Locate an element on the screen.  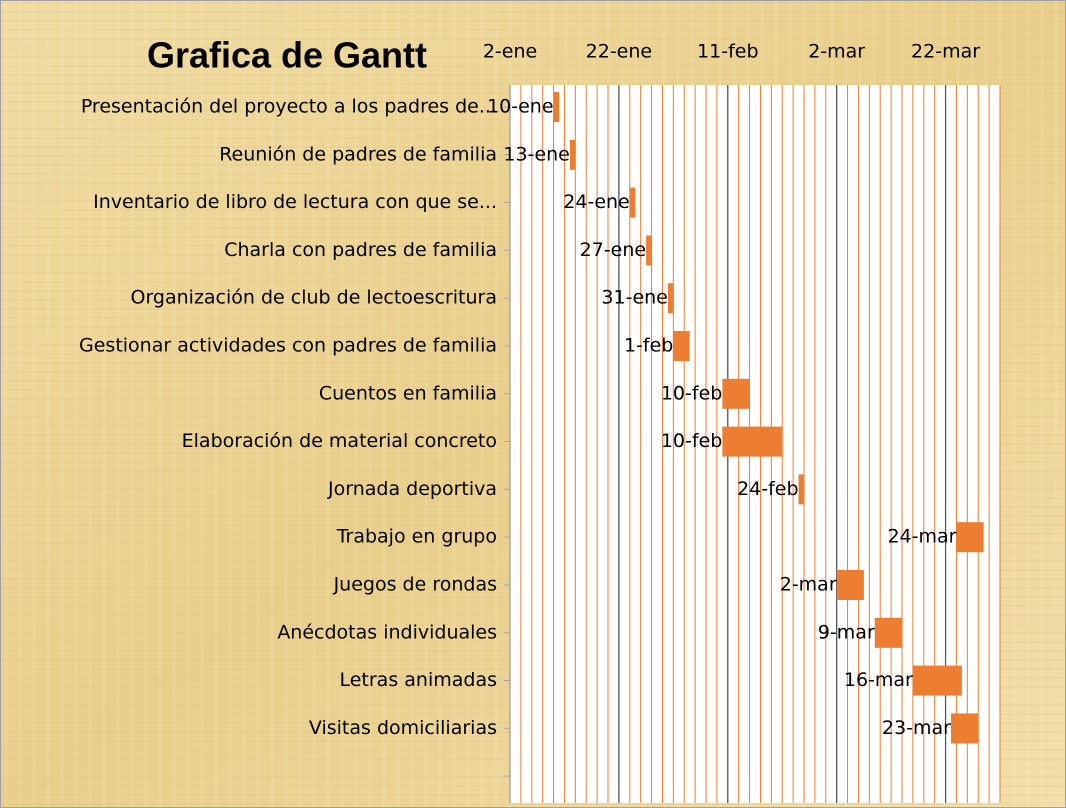
chart-title: Grafica de Gantt is located at coordinates (287, 55).